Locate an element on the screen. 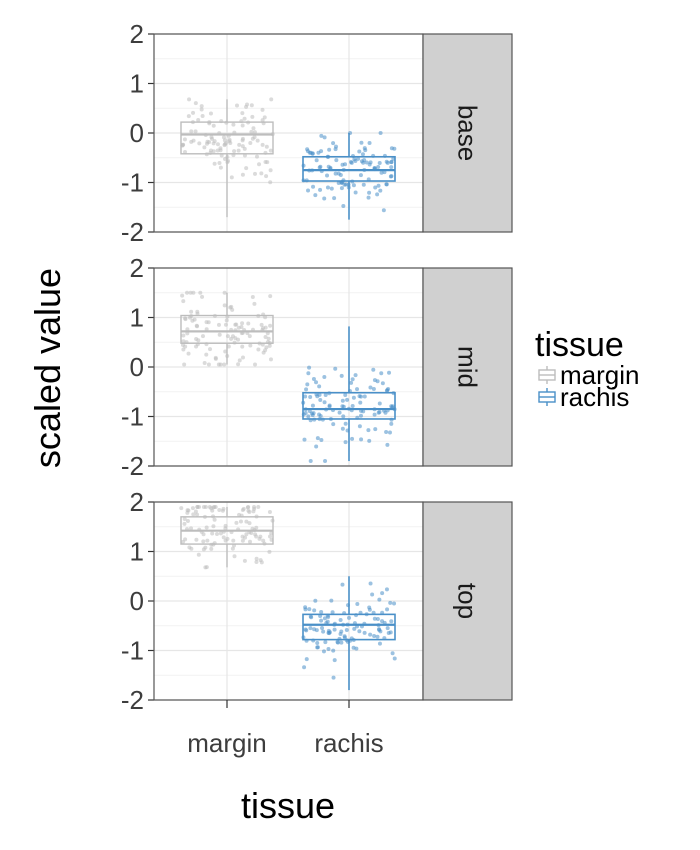 The image size is (700, 850). facet-strip is located at coordinates (467, 367).